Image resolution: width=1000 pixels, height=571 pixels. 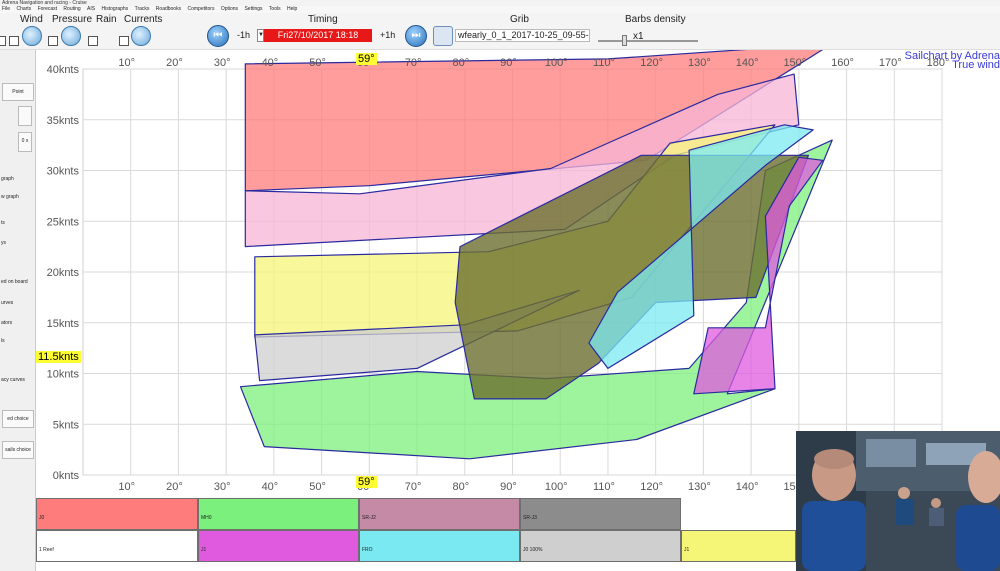 I want to click on x-tick-label-top: 70°, so click(x=413, y=63).